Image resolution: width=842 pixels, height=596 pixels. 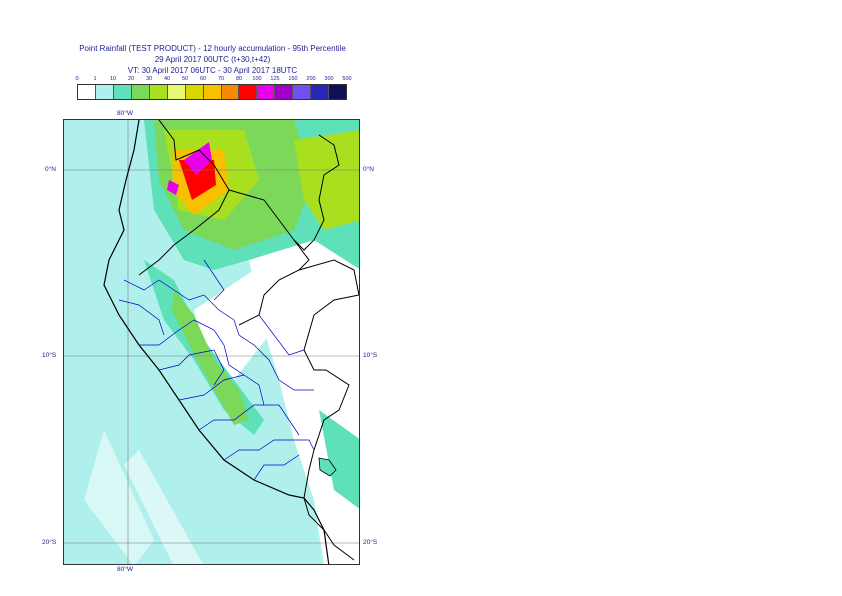 I want to click on rainfall-legend: 0 1 10 20 30 40 50 60 70 80 100 125 150 200 300 500, so click(x=213, y=89).